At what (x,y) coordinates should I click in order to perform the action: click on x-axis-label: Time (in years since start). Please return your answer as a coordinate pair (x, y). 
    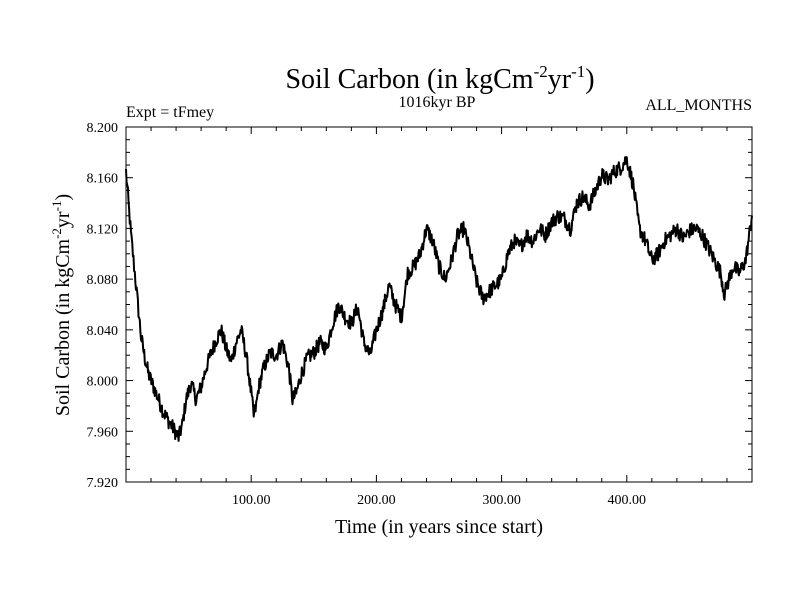
    Looking at the image, I should click on (439, 527).